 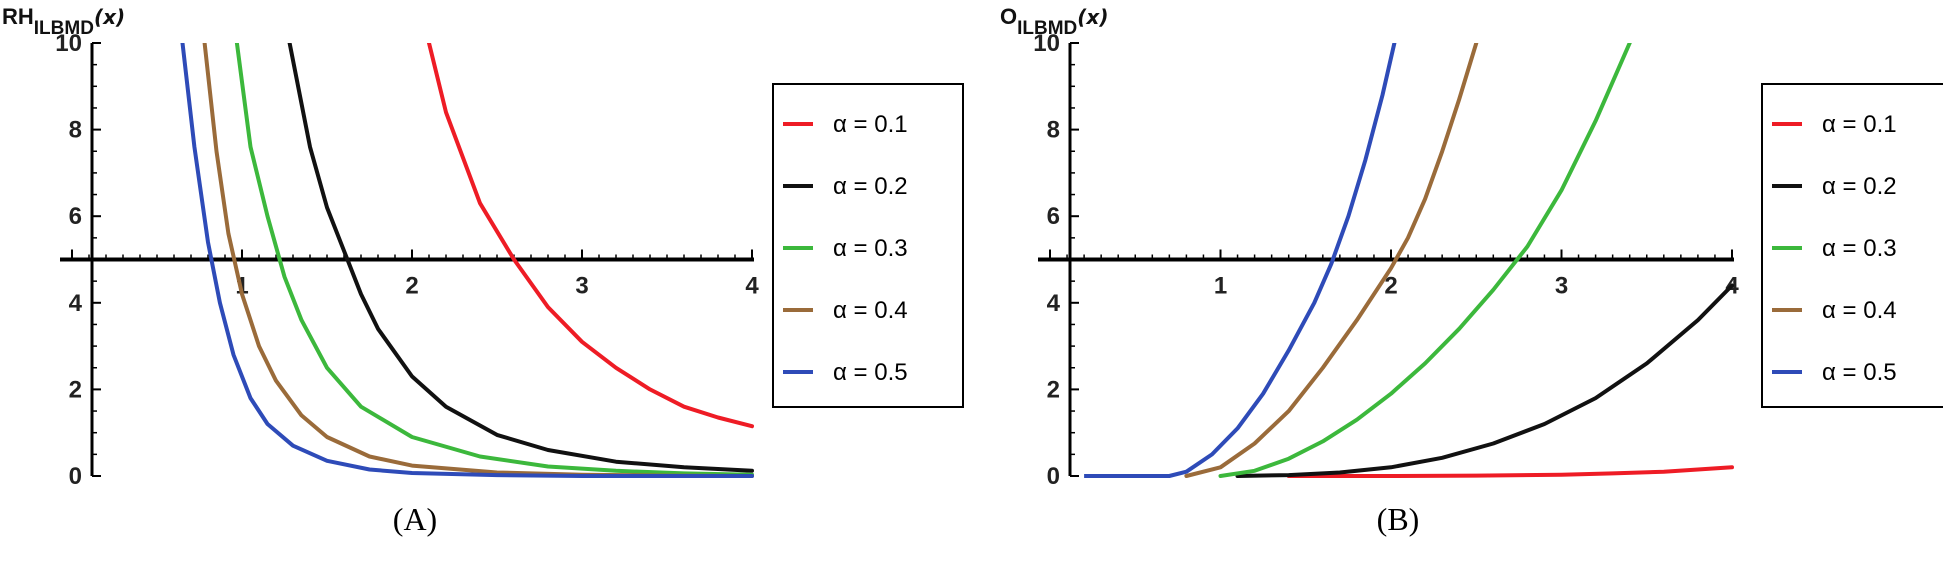 I want to click on x-tick-label: 4, so click(x=752, y=286).